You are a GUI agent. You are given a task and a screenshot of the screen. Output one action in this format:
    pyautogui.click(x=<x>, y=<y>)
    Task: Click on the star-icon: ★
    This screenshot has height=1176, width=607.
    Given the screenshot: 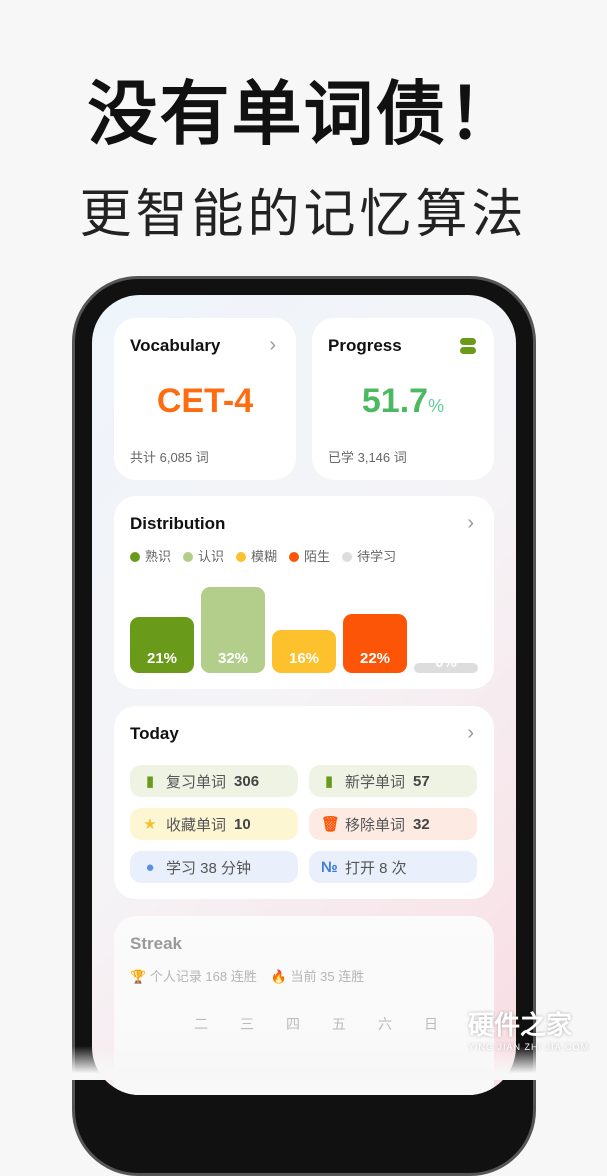 What is the action you would take?
    pyautogui.click(x=150, y=824)
    